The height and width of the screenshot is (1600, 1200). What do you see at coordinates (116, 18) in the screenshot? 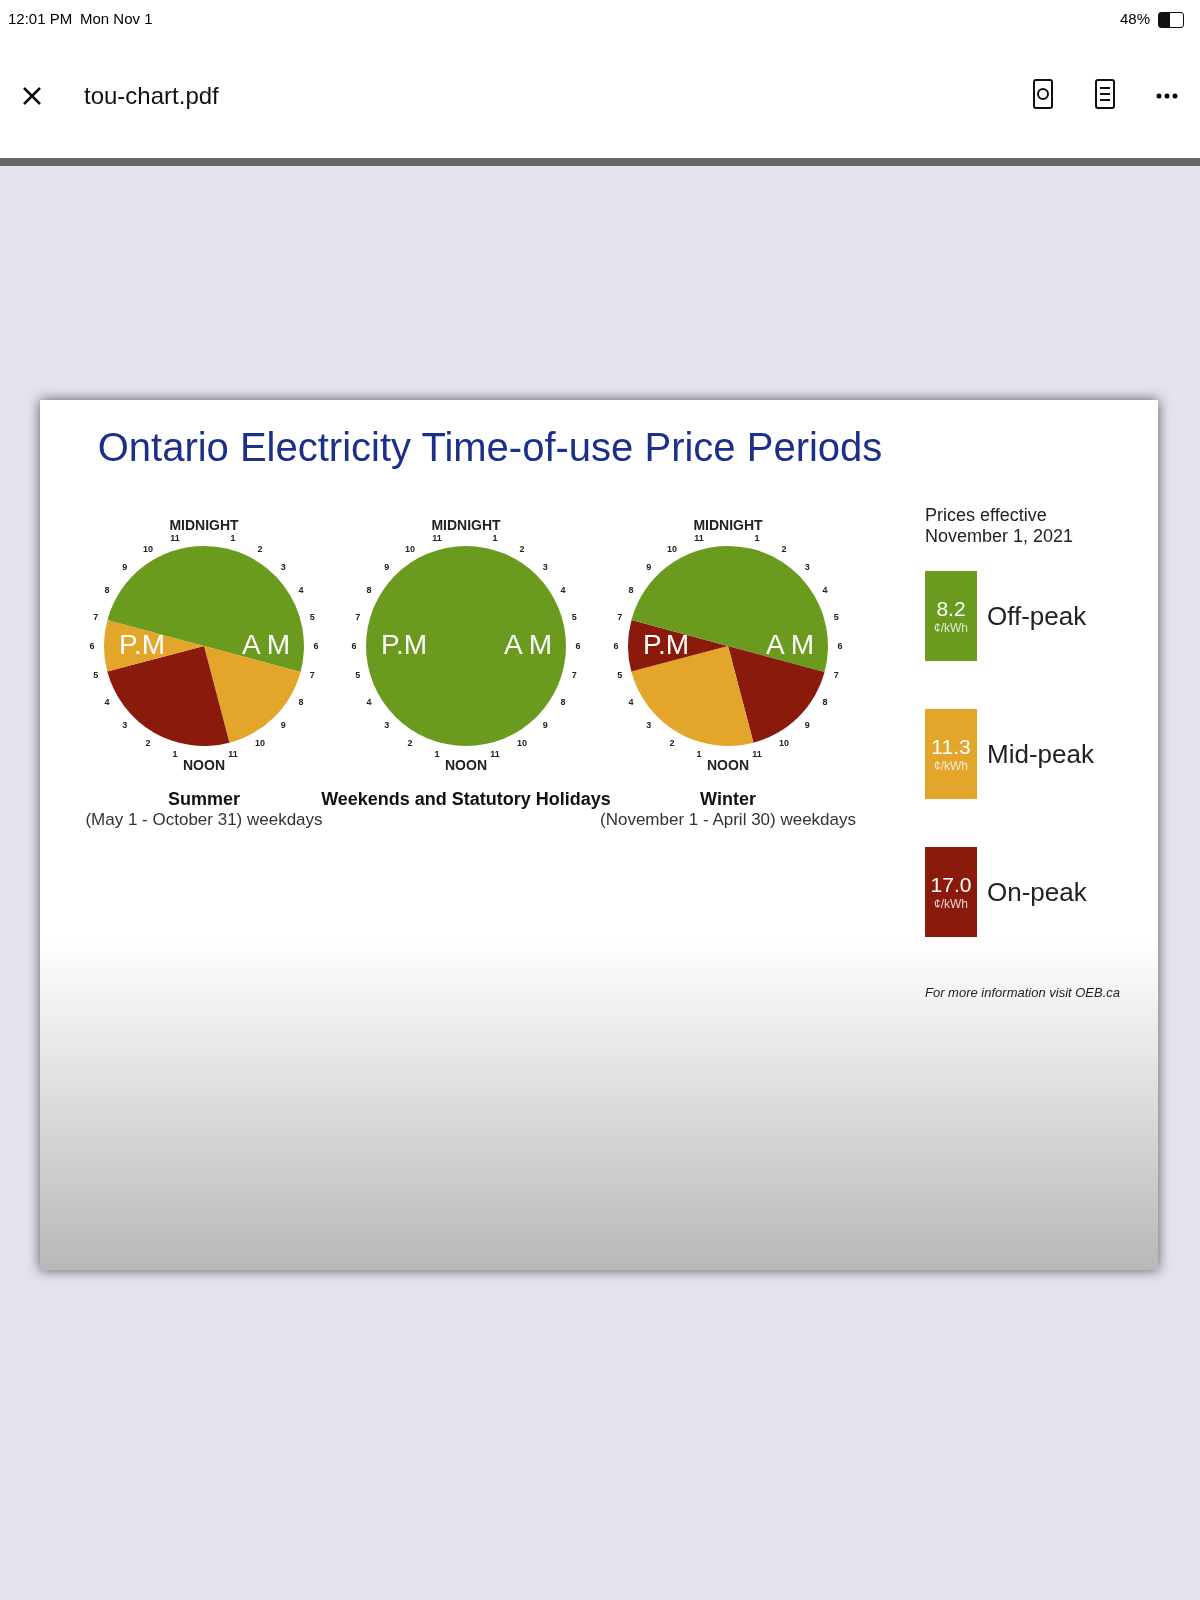
I see `text: Mon Nov 1` at bounding box center [116, 18].